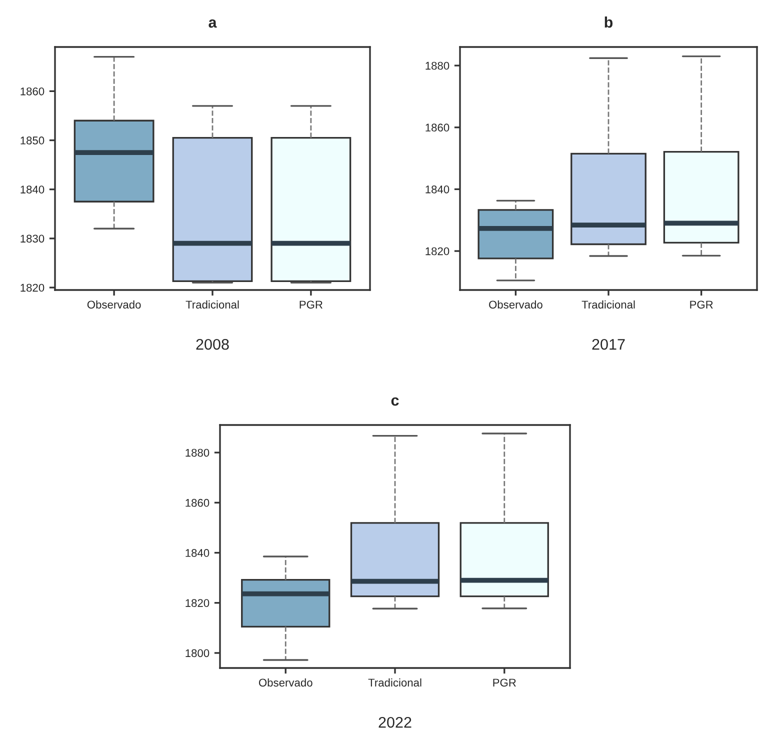 The image size is (767, 745). What do you see at coordinates (212, 23) in the screenshot?
I see `chart-title: a` at bounding box center [212, 23].